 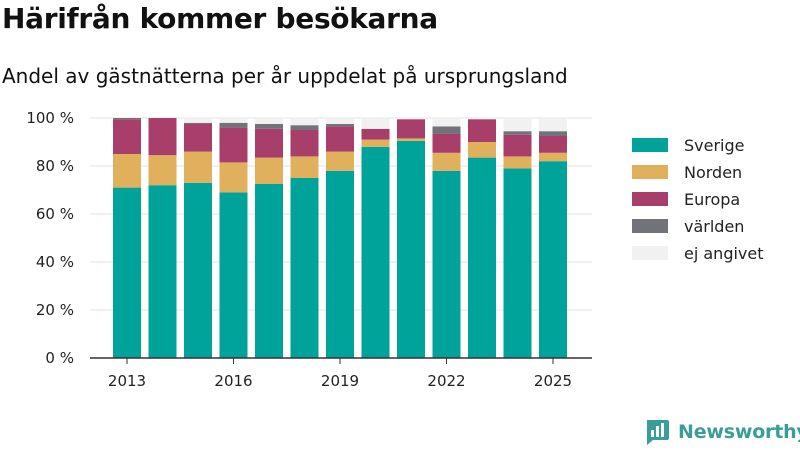 I want to click on y-tick-label: 0 %, so click(x=59, y=358).